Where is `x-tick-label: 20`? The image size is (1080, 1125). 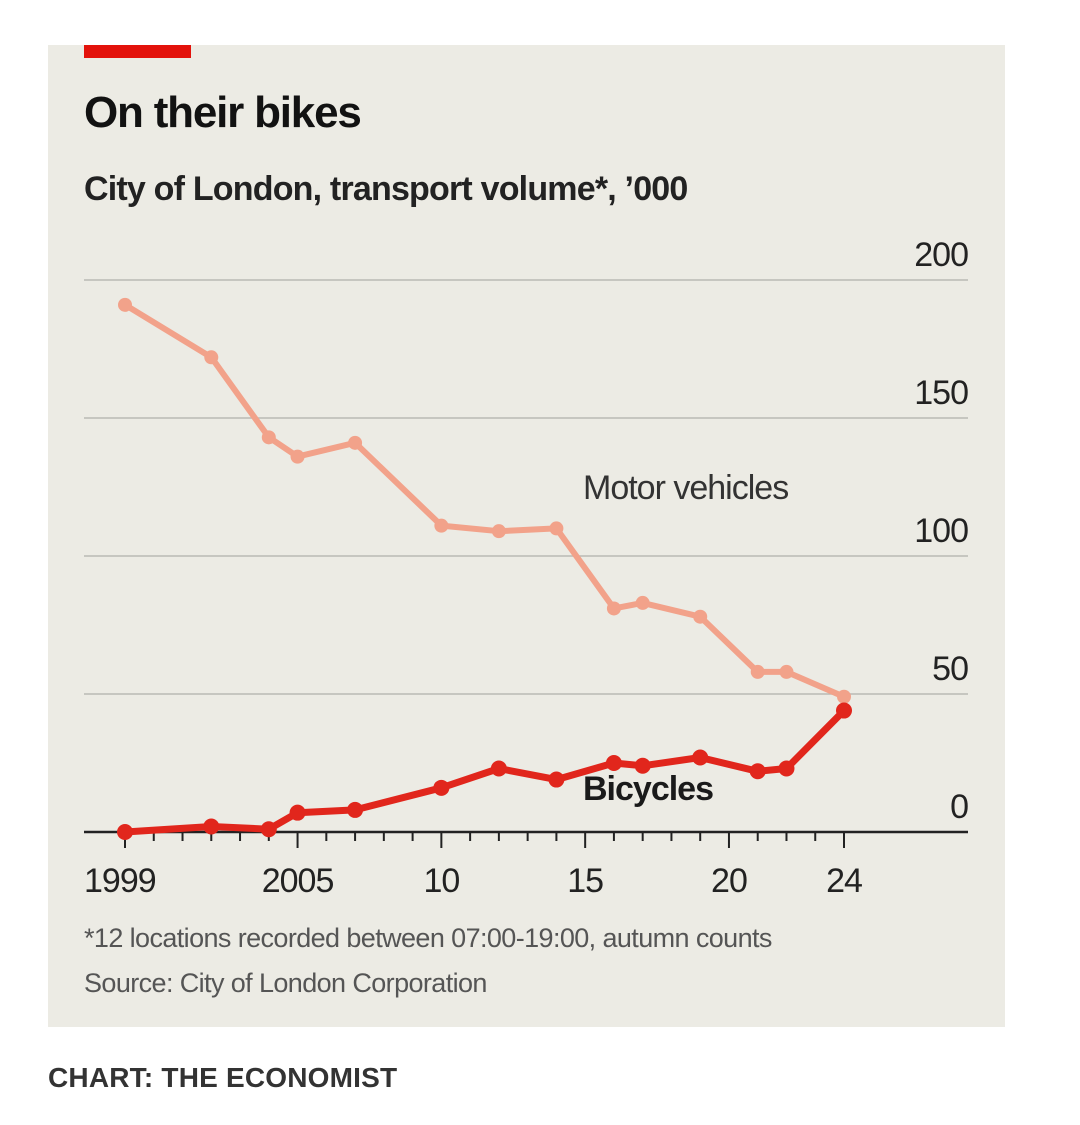
x-tick-label: 20 is located at coordinates (729, 881).